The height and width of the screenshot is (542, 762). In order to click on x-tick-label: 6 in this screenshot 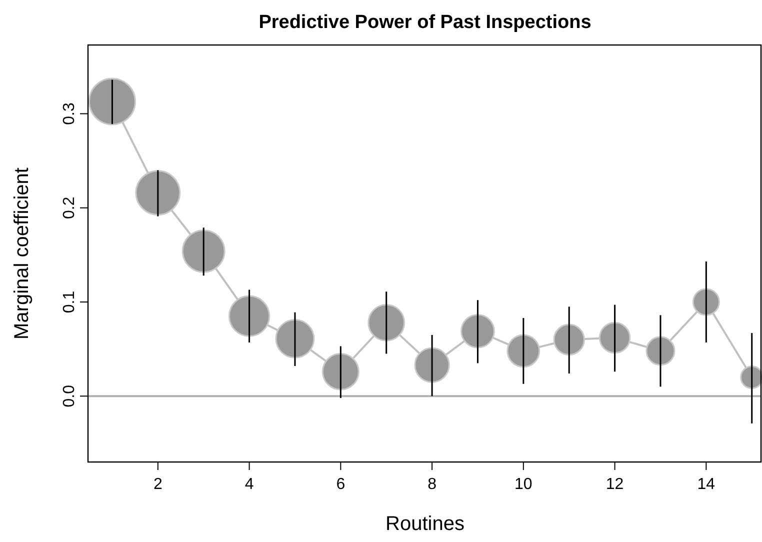, I will do `click(341, 484)`.